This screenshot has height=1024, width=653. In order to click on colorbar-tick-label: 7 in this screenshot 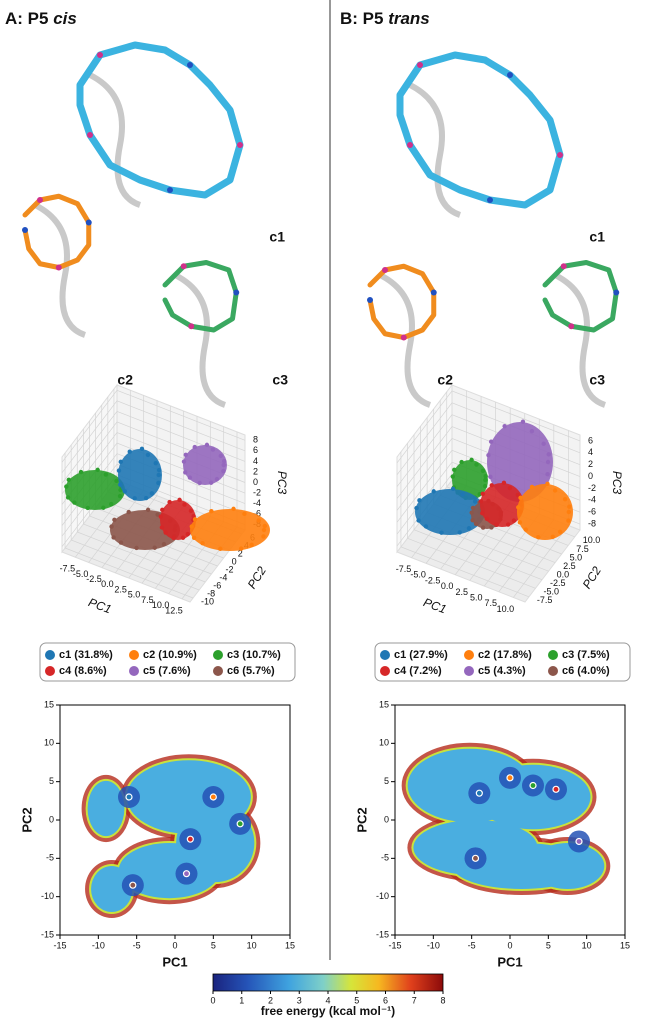, I will do `click(414, 1000)`.